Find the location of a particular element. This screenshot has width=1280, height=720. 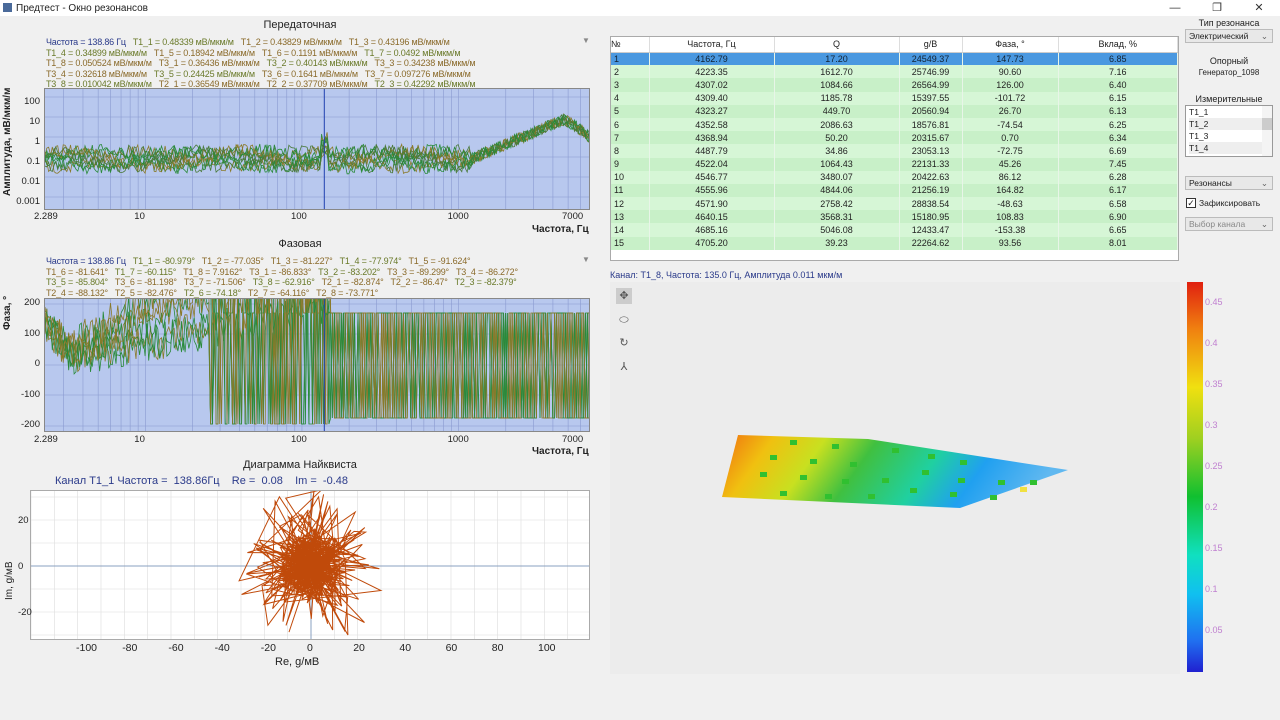

x-tick-label: 10 is located at coordinates (139, 216).